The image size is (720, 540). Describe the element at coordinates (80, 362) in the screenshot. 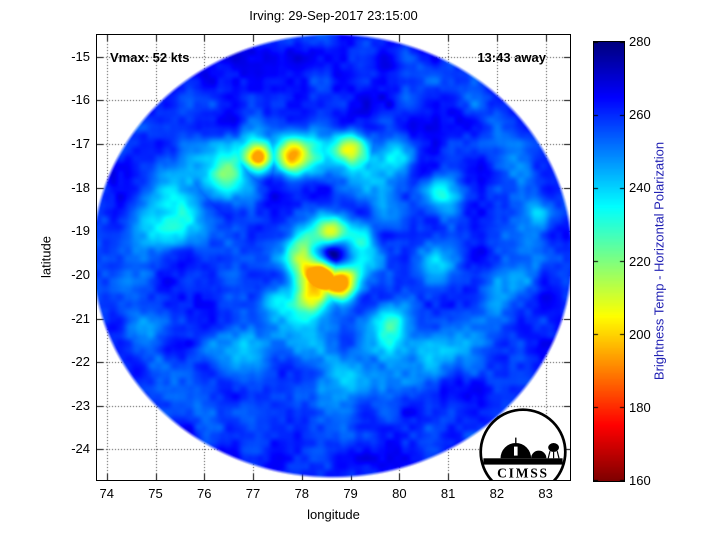

I see `y-tick-label: -22` at that location.